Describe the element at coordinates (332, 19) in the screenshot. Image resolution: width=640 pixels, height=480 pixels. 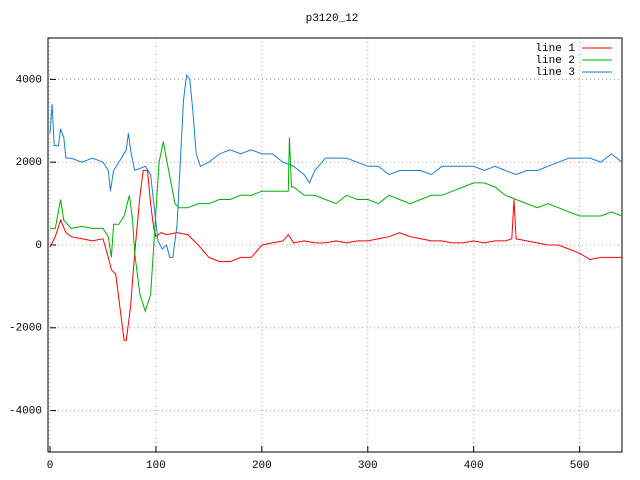
I see `chart-title: p3120_12` at that location.